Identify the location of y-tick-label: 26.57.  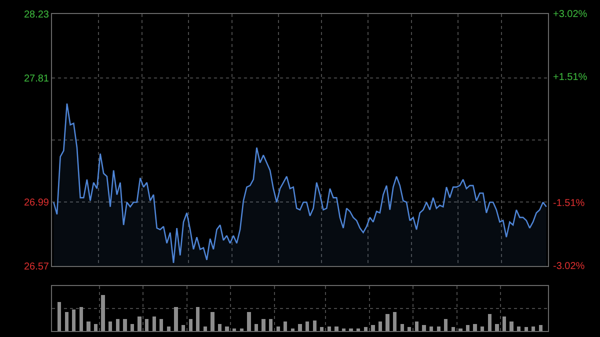
(37, 267).